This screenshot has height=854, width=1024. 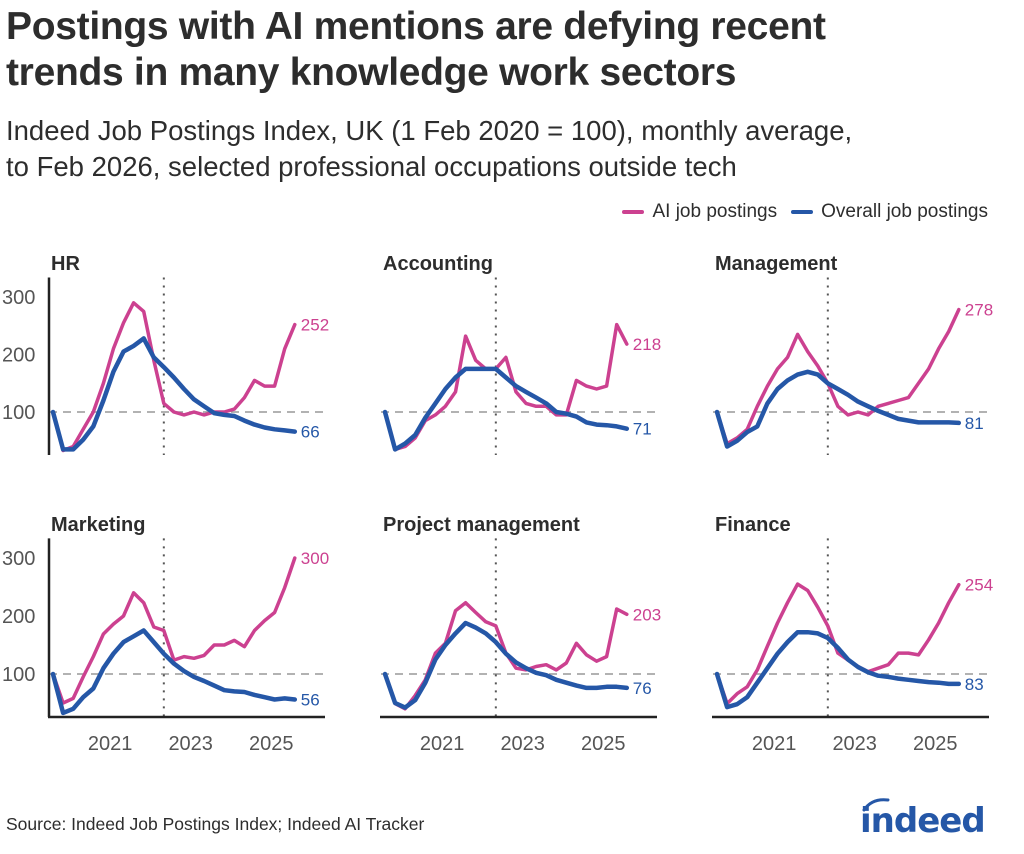 What do you see at coordinates (642, 688) in the screenshot?
I see `overall-end-label: 76` at bounding box center [642, 688].